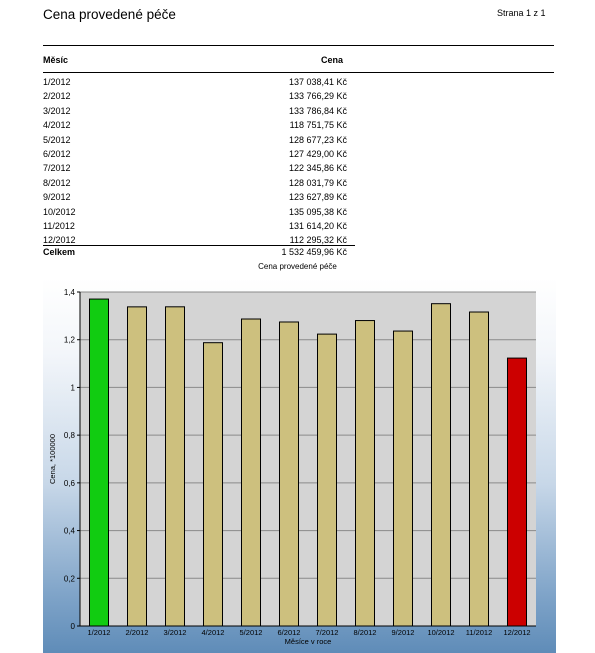 This screenshot has height=653, width=595. I want to click on y-tick-label: 0,4, so click(70, 531).